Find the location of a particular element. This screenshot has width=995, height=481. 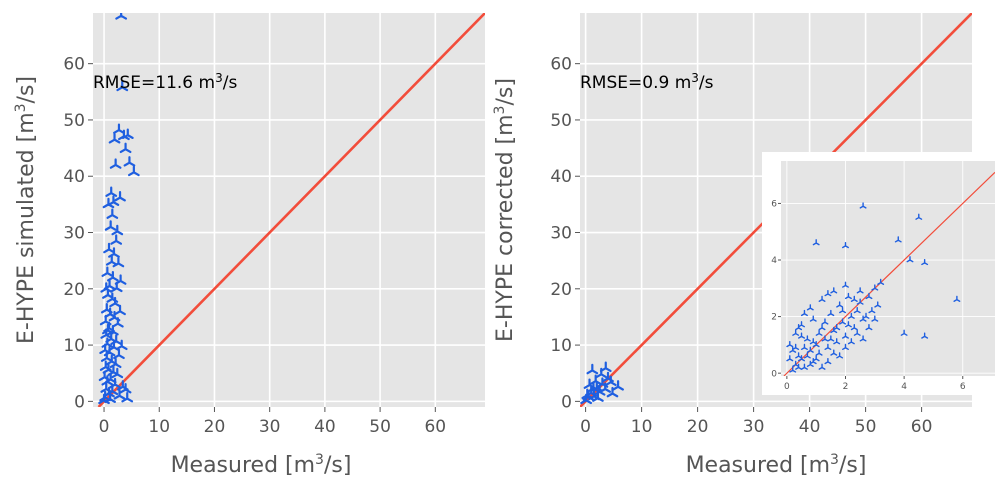

y-tick-label: 2 is located at coordinates (774, 318).